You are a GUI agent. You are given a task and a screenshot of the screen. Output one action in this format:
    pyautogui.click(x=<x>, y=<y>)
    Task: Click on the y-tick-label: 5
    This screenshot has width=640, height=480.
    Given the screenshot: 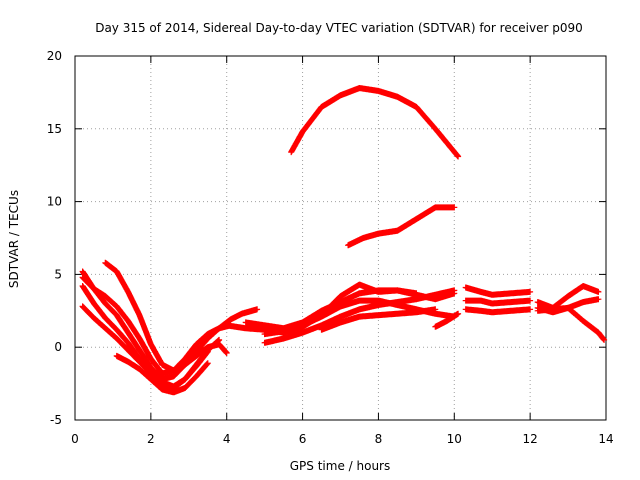 What is the action you would take?
    pyautogui.click(x=58, y=274)
    